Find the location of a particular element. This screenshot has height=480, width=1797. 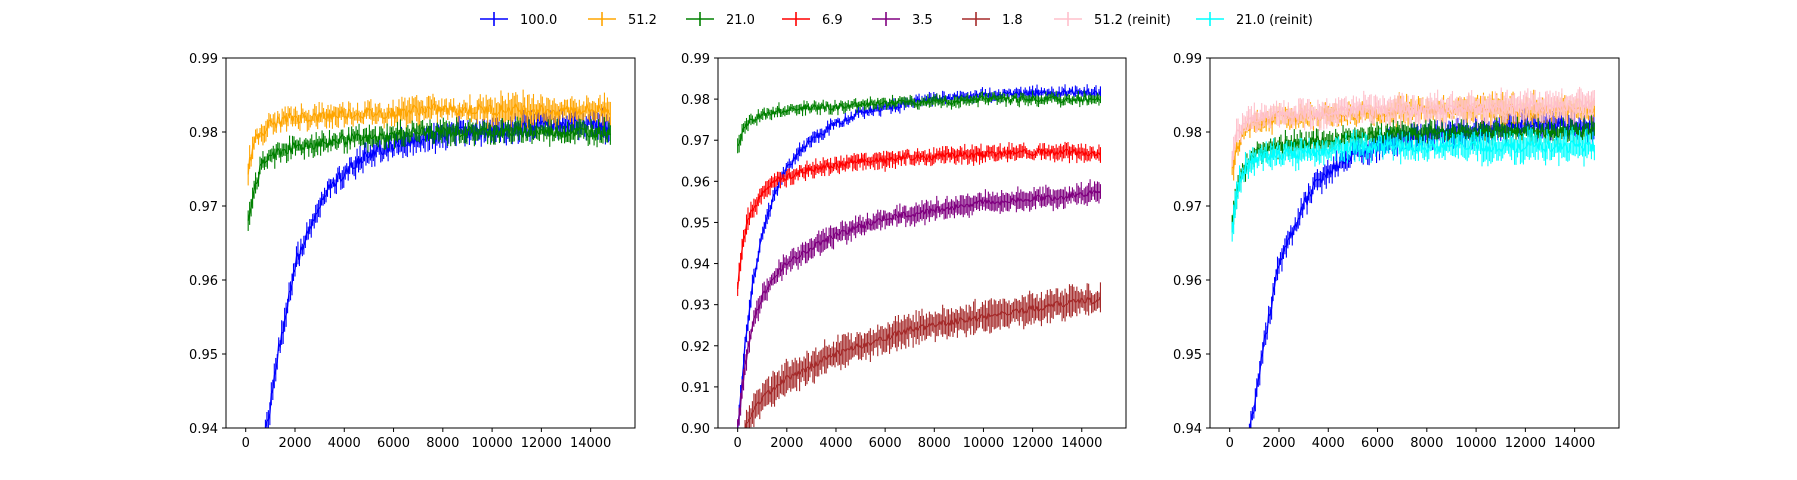

legend-label: 100.0 is located at coordinates (538, 20).